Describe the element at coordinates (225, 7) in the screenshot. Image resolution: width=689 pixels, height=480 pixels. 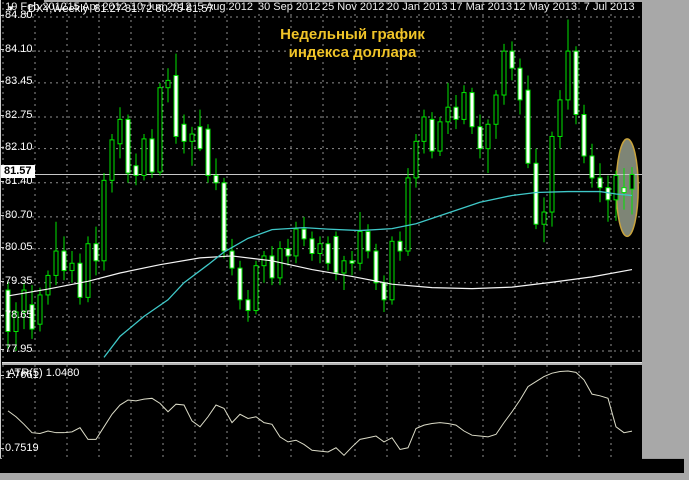
I see `date-label: 5 Aug 2012` at that location.